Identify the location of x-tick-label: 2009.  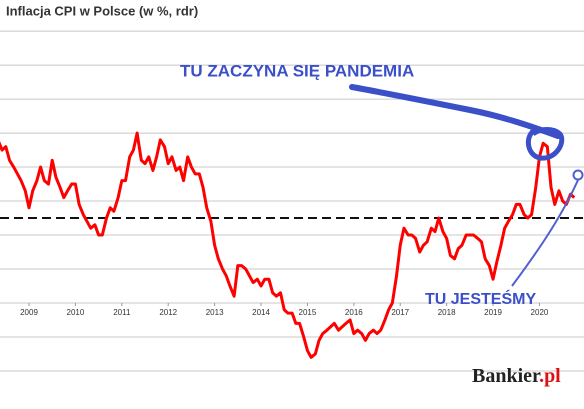
(29, 312).